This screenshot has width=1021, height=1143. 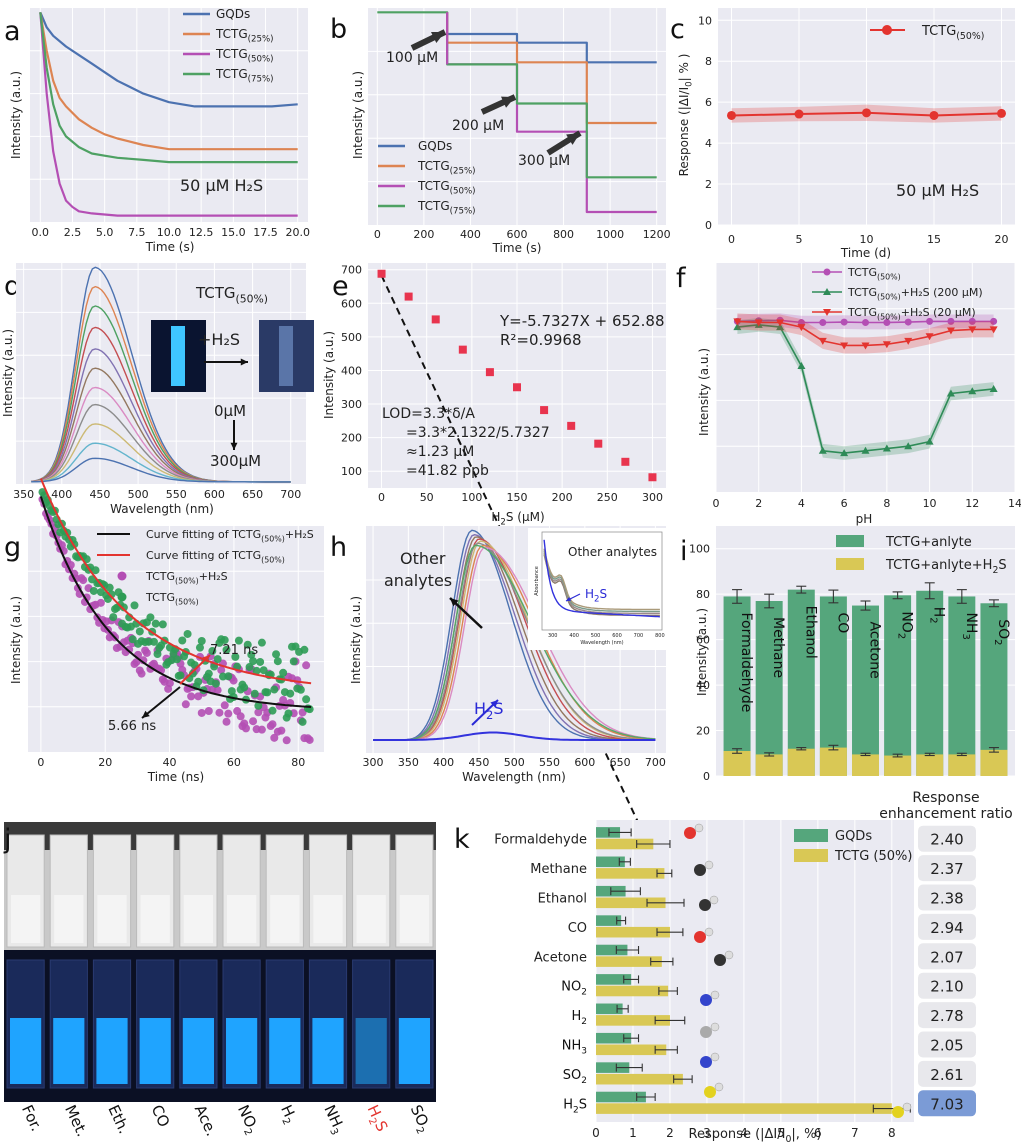 I want to click on x-tick-label: 12.5, so click(x=201, y=232).